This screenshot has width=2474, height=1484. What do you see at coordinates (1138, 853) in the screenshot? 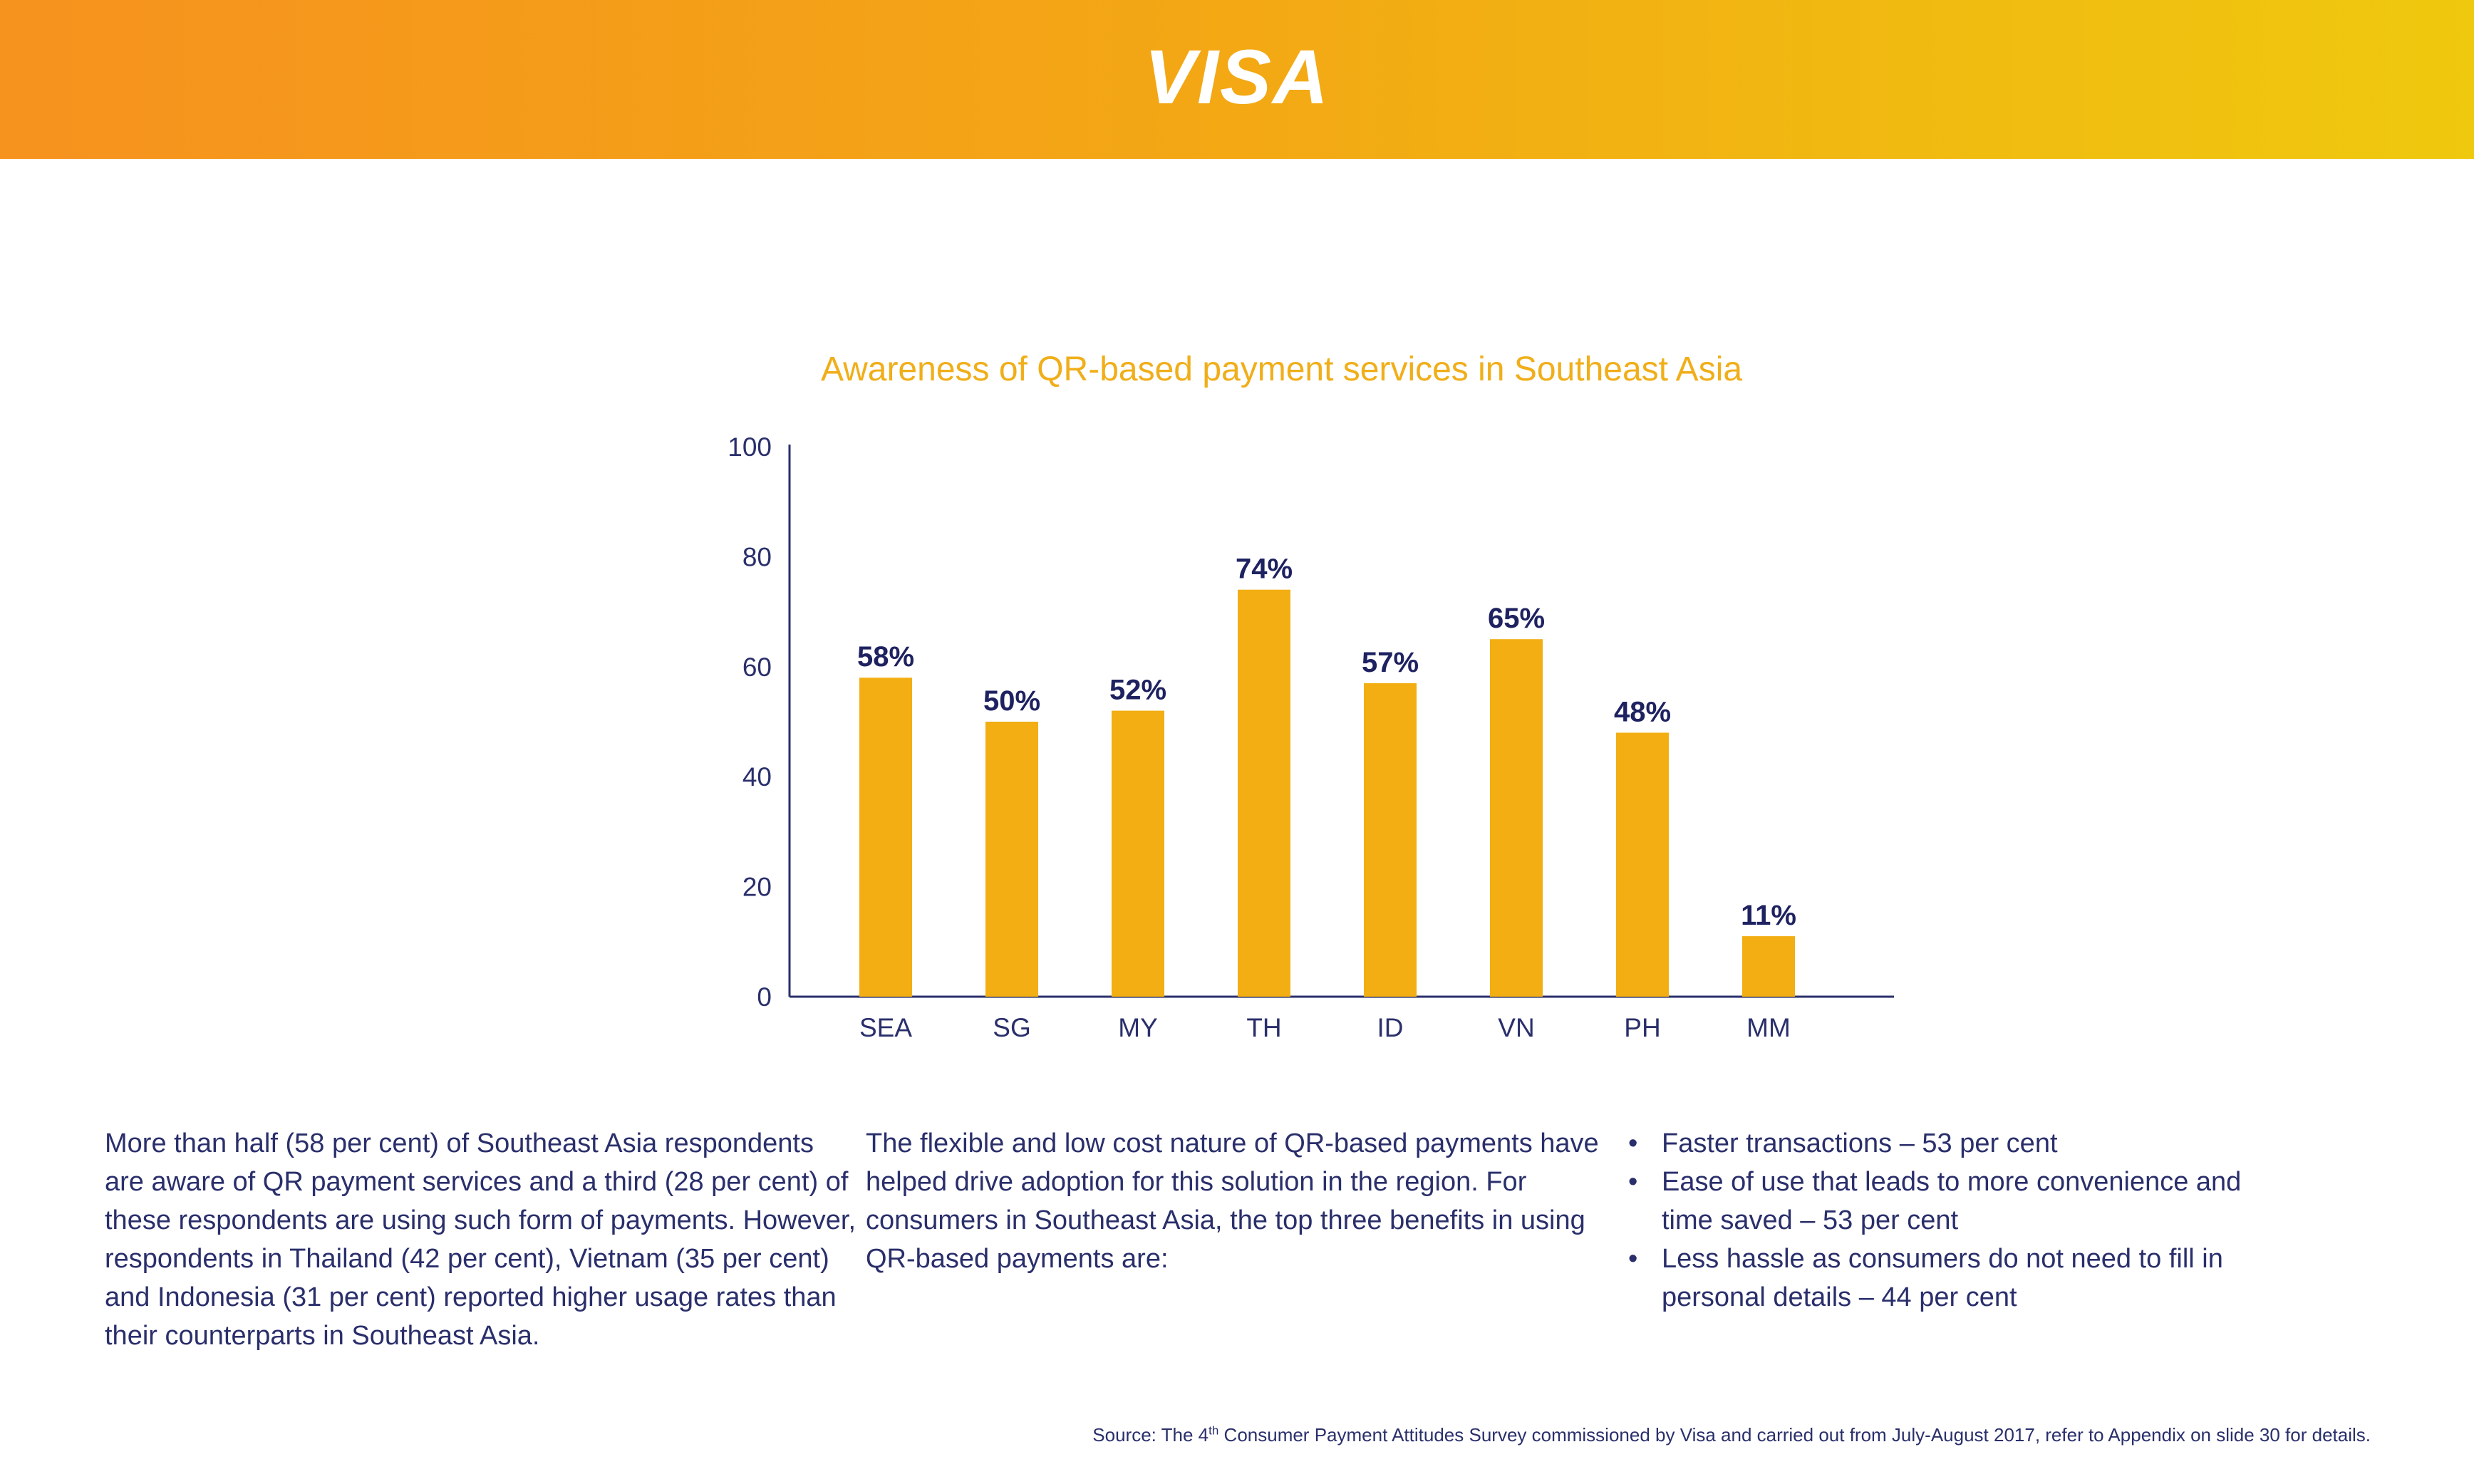
I see `bar-my` at bounding box center [1138, 853].